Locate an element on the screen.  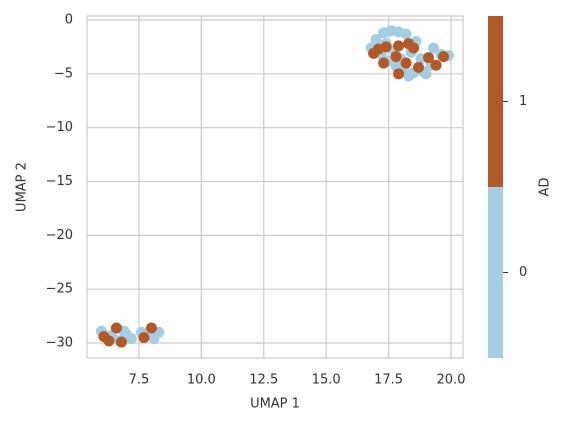
x-tick-label: 7.5 is located at coordinates (139, 380).